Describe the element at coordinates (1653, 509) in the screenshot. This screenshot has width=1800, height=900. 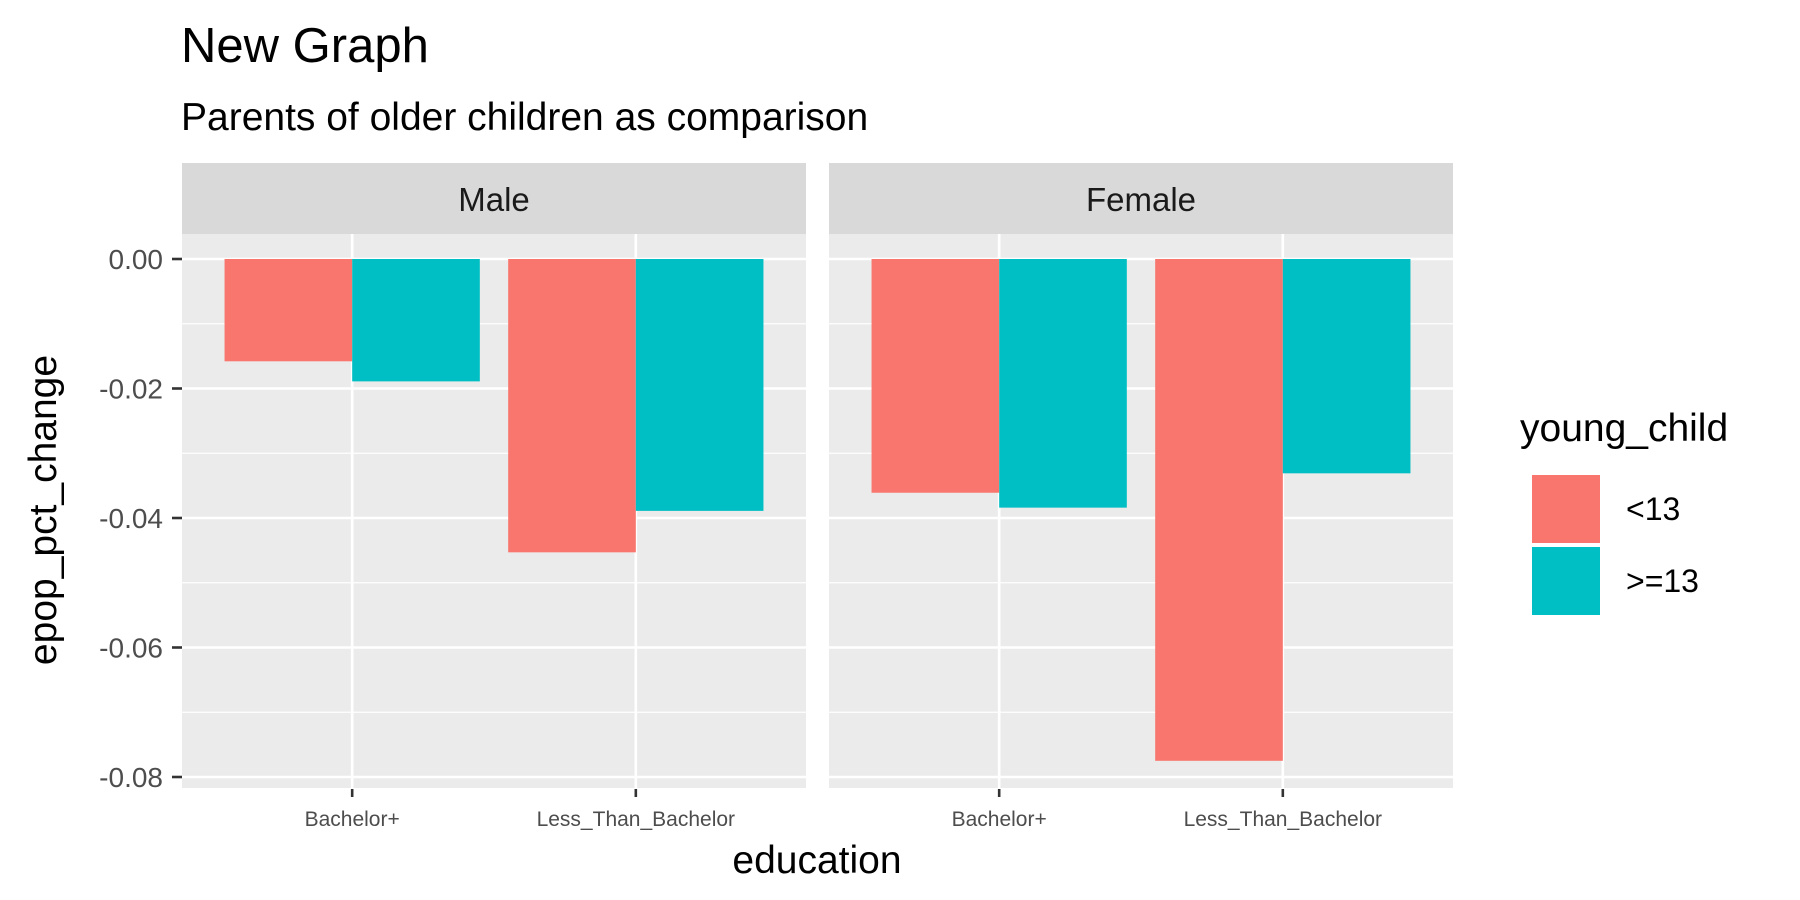
I see `legend-label: <13` at that location.